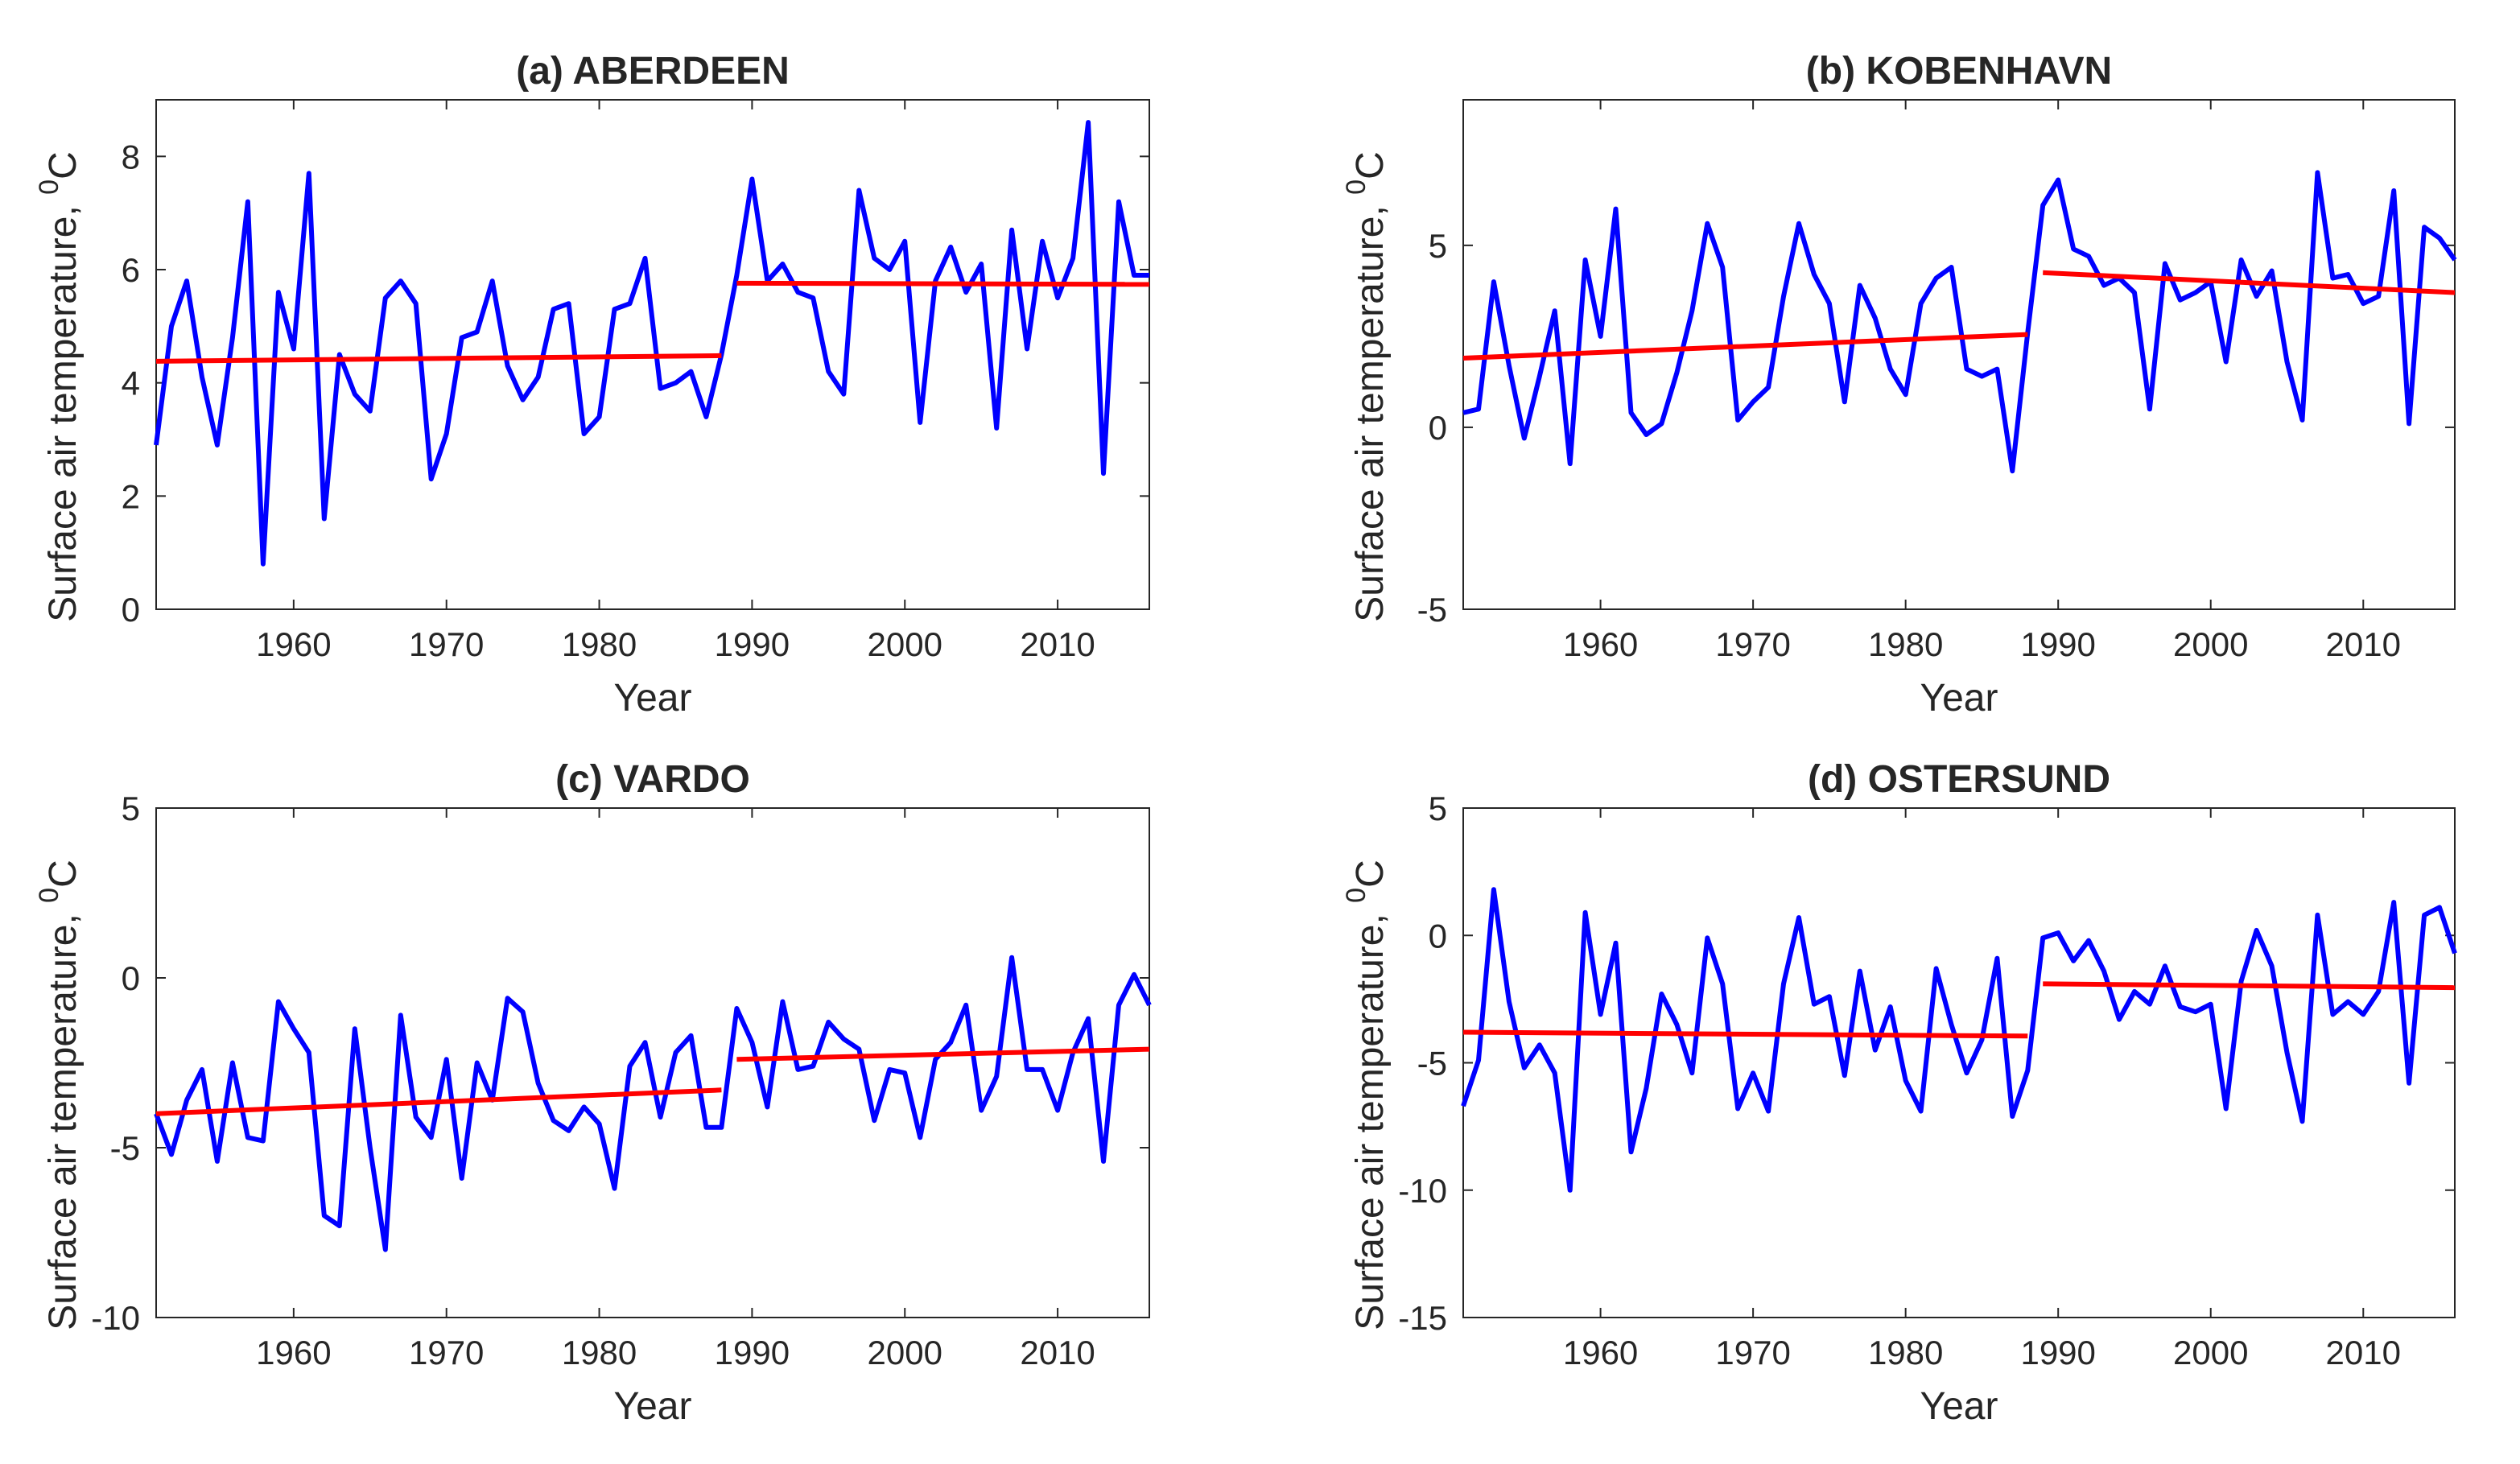 The width and height of the screenshot is (2520, 1464). Describe the element at coordinates (653, 71) in the screenshot. I see `panel-title: (a) ABERDEEN` at that location.